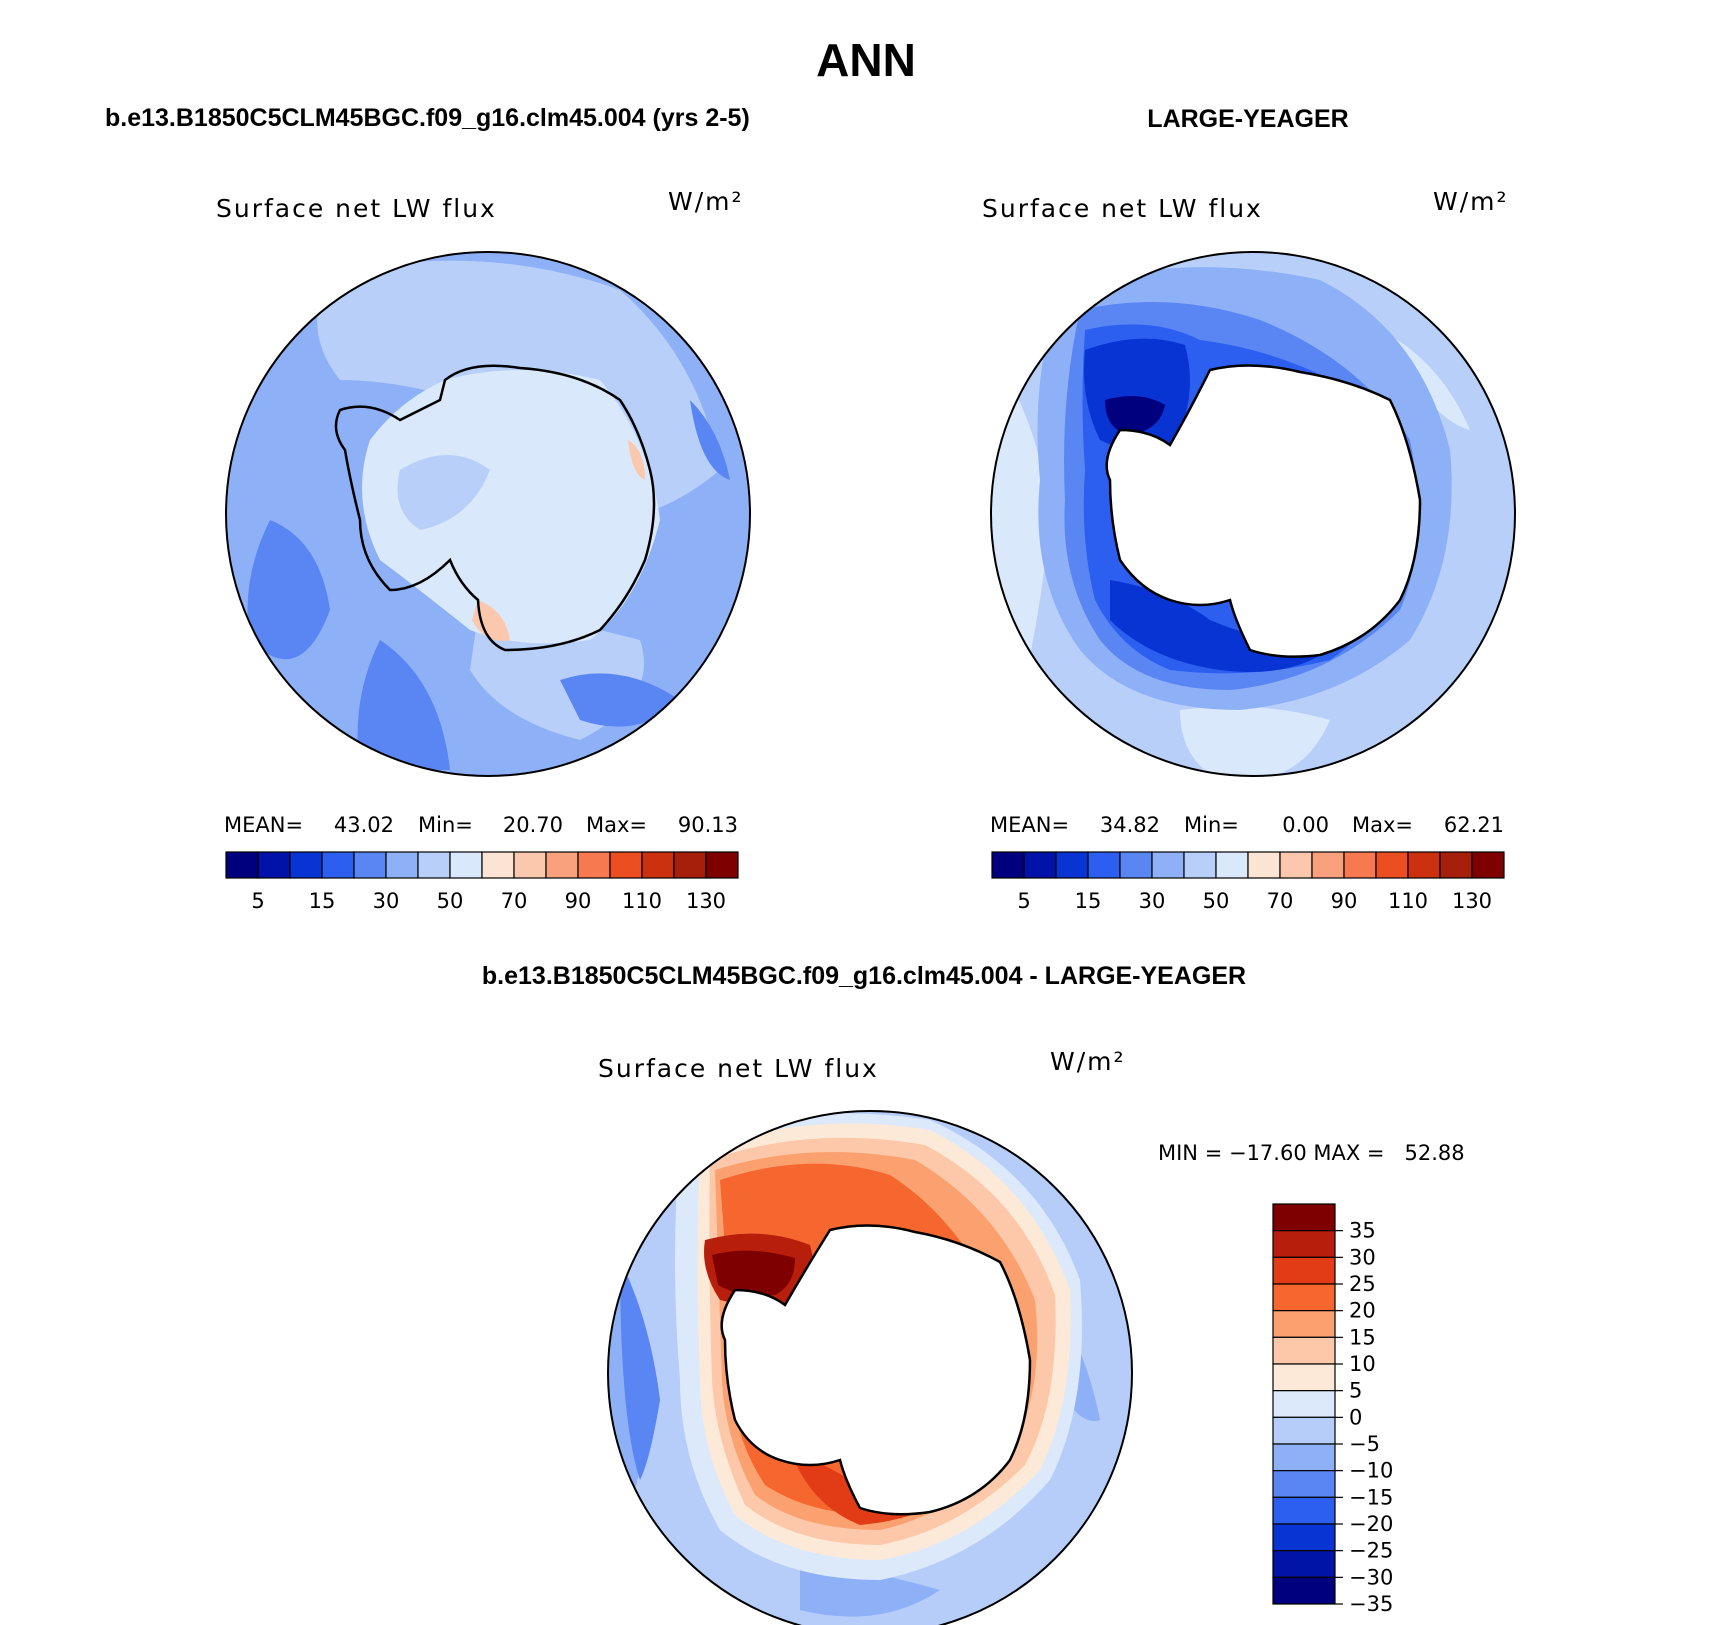 Image resolution: width=1710 pixels, height=1625 pixels. What do you see at coordinates (866, 60) in the screenshot?
I see `page-title: ANN` at bounding box center [866, 60].